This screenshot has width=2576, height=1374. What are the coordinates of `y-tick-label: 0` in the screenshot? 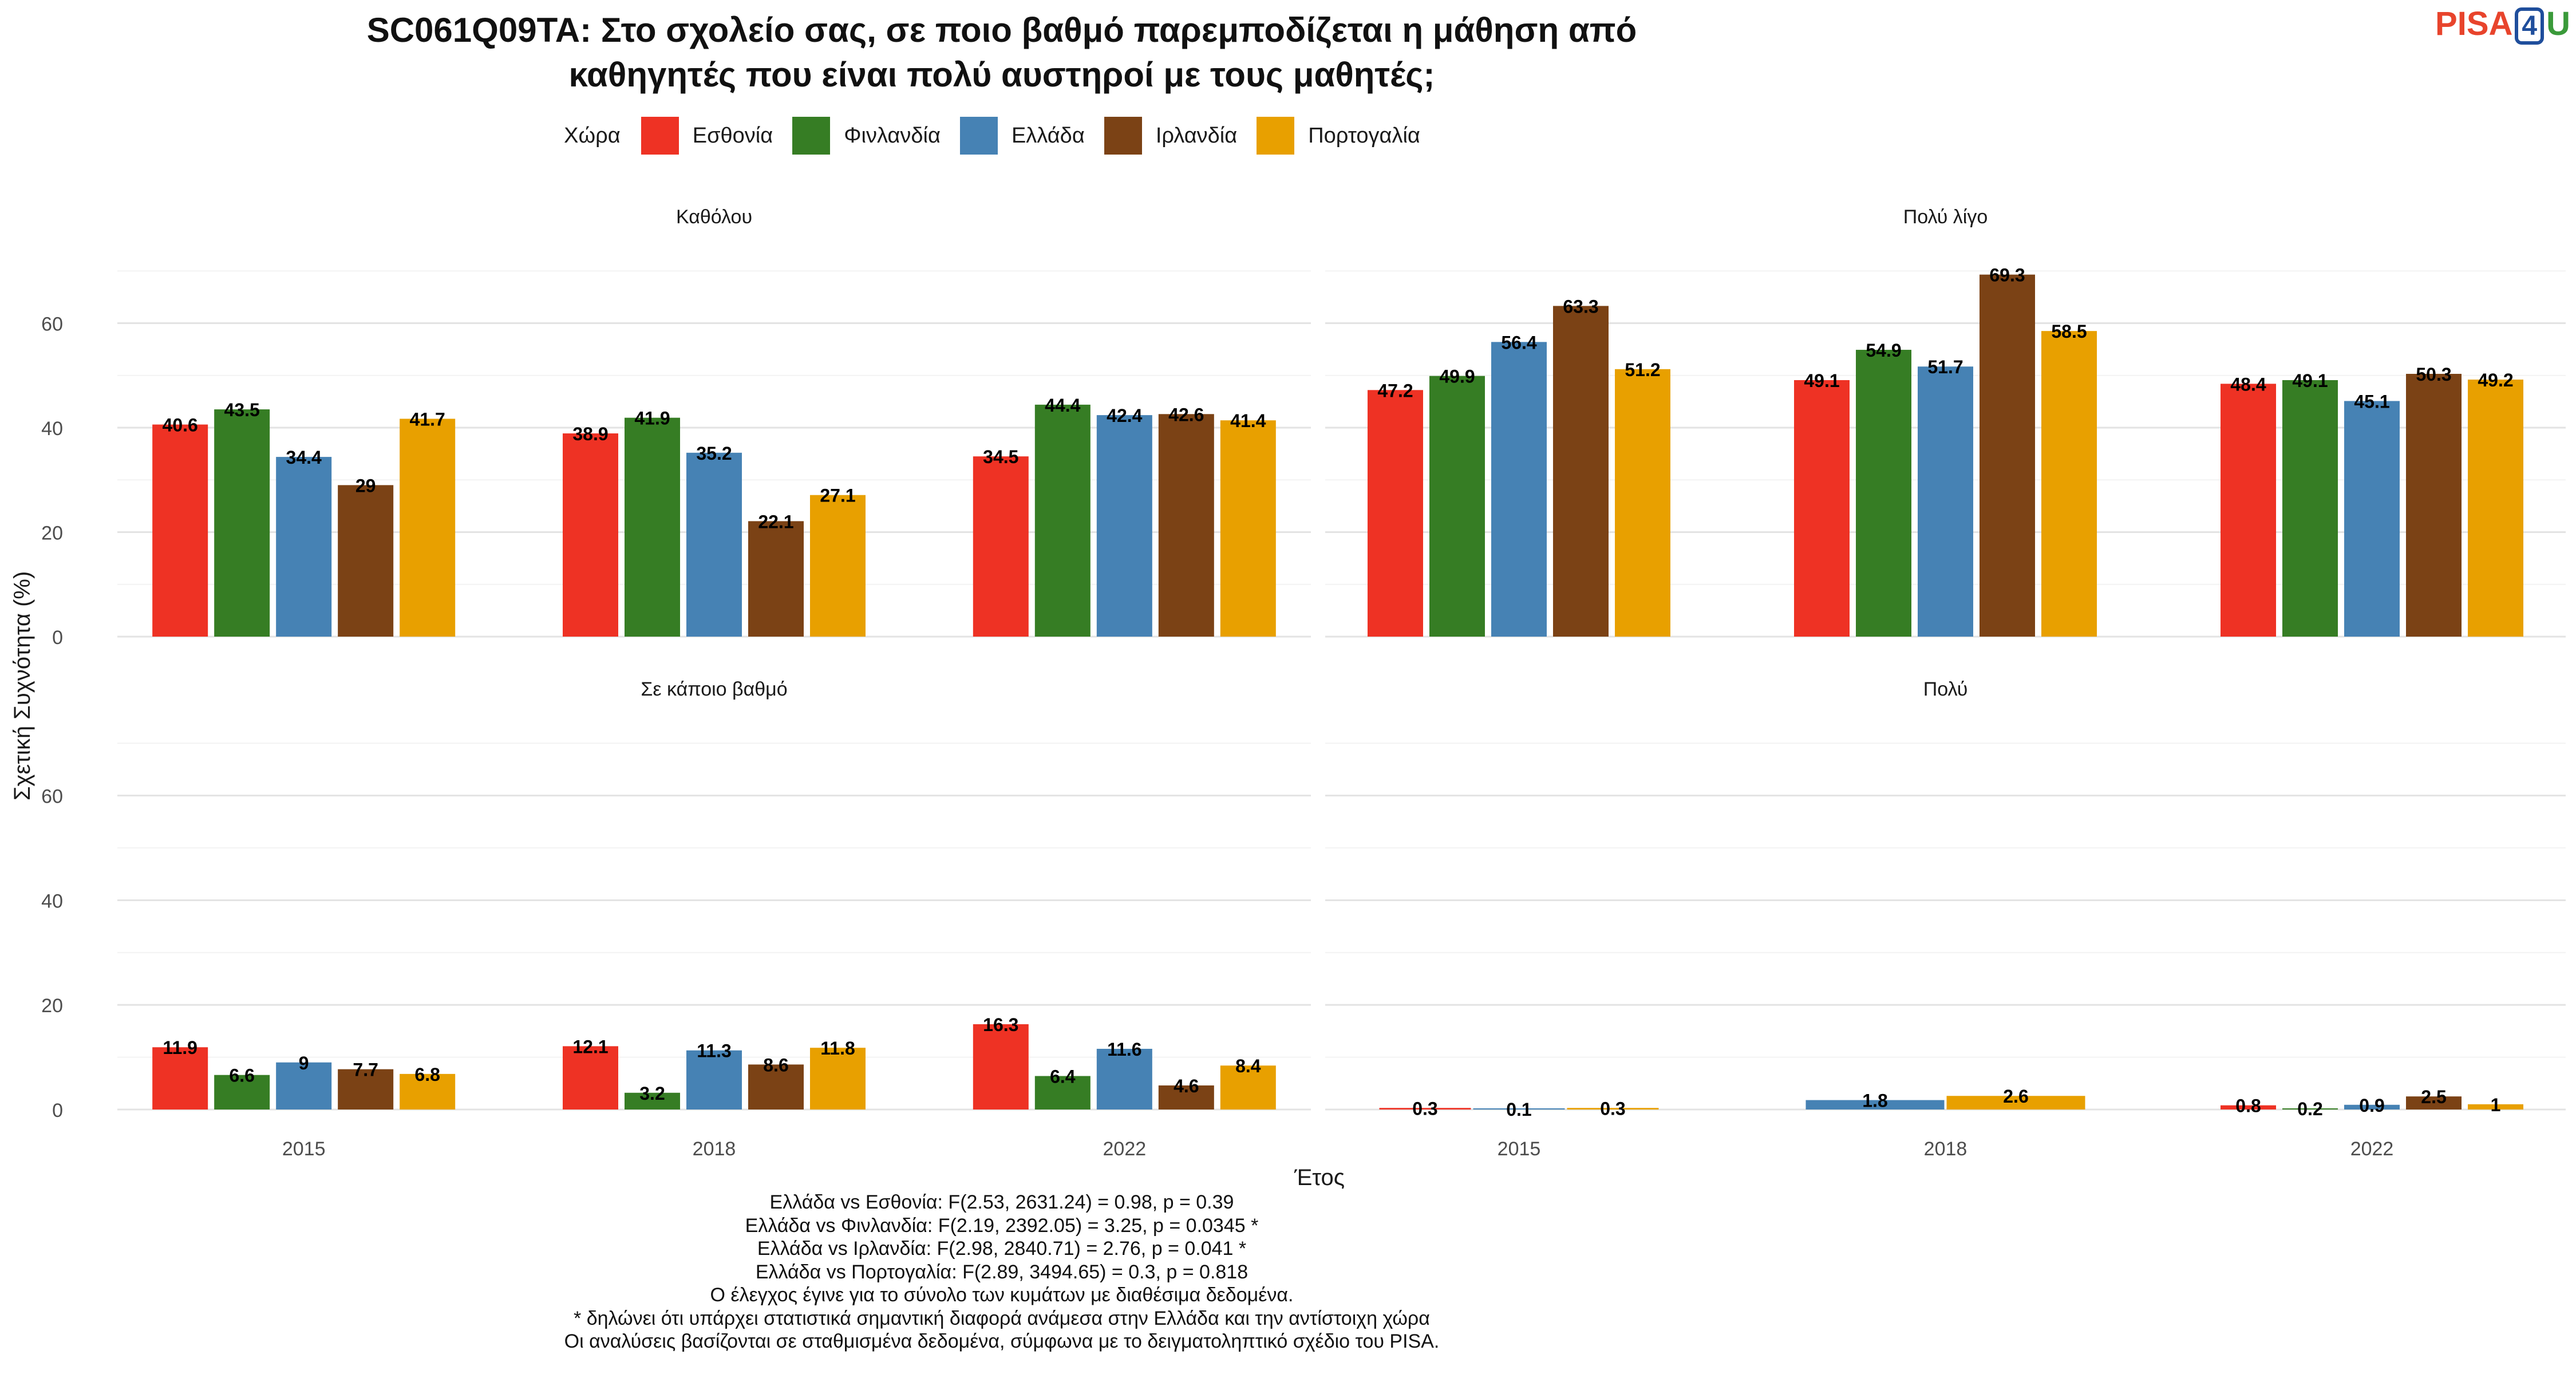 It's located at (57, 638).